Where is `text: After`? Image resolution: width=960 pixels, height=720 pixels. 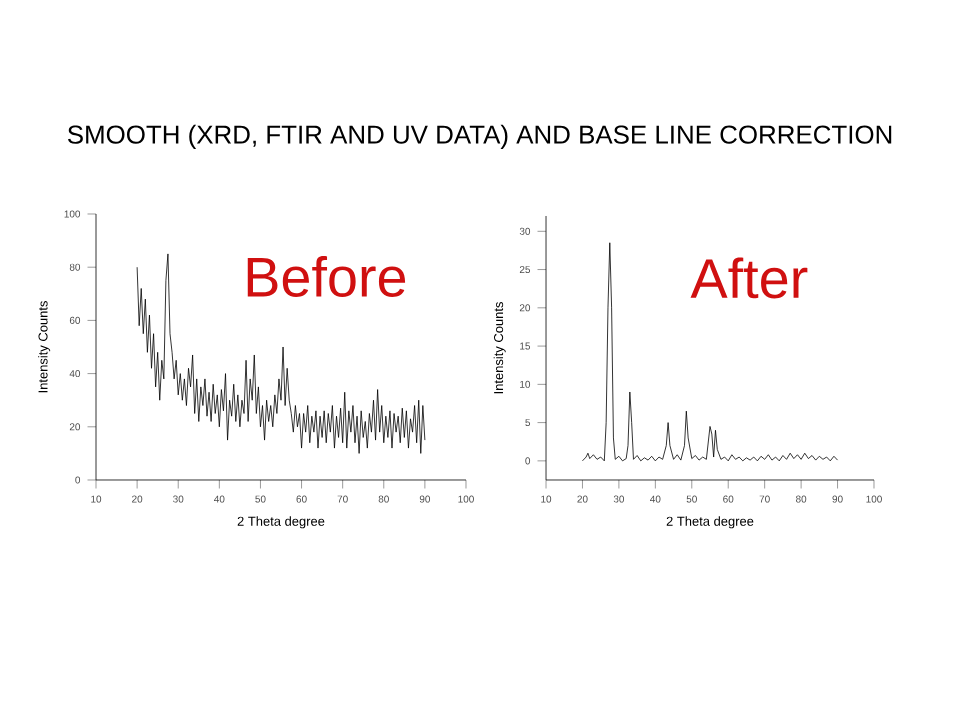 text: After is located at coordinates (749, 278).